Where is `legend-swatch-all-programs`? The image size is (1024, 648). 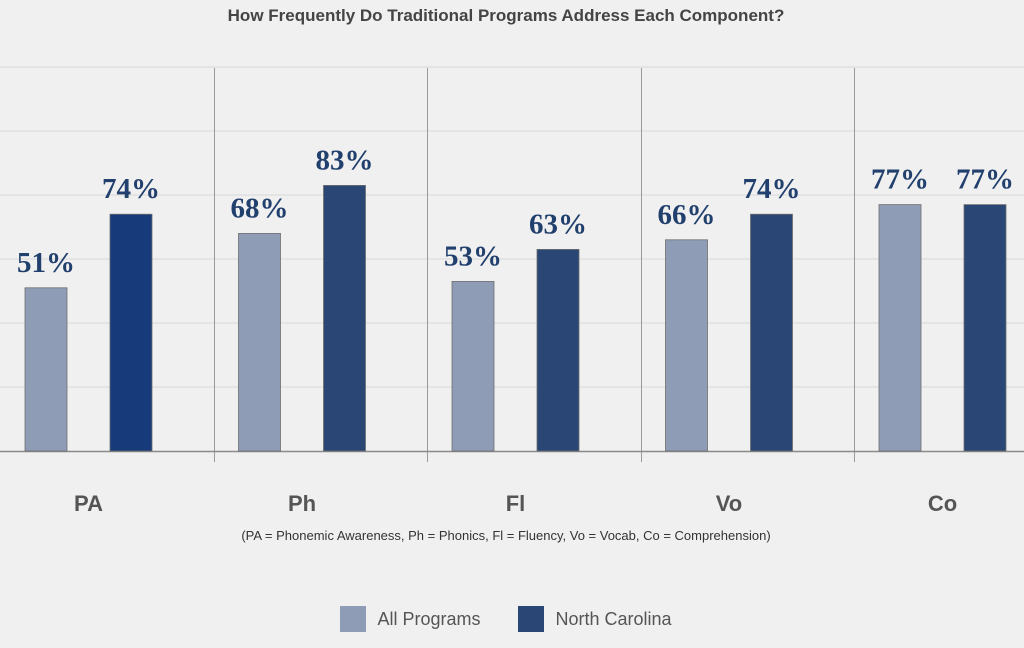
legend-swatch-all-programs is located at coordinates (353, 619).